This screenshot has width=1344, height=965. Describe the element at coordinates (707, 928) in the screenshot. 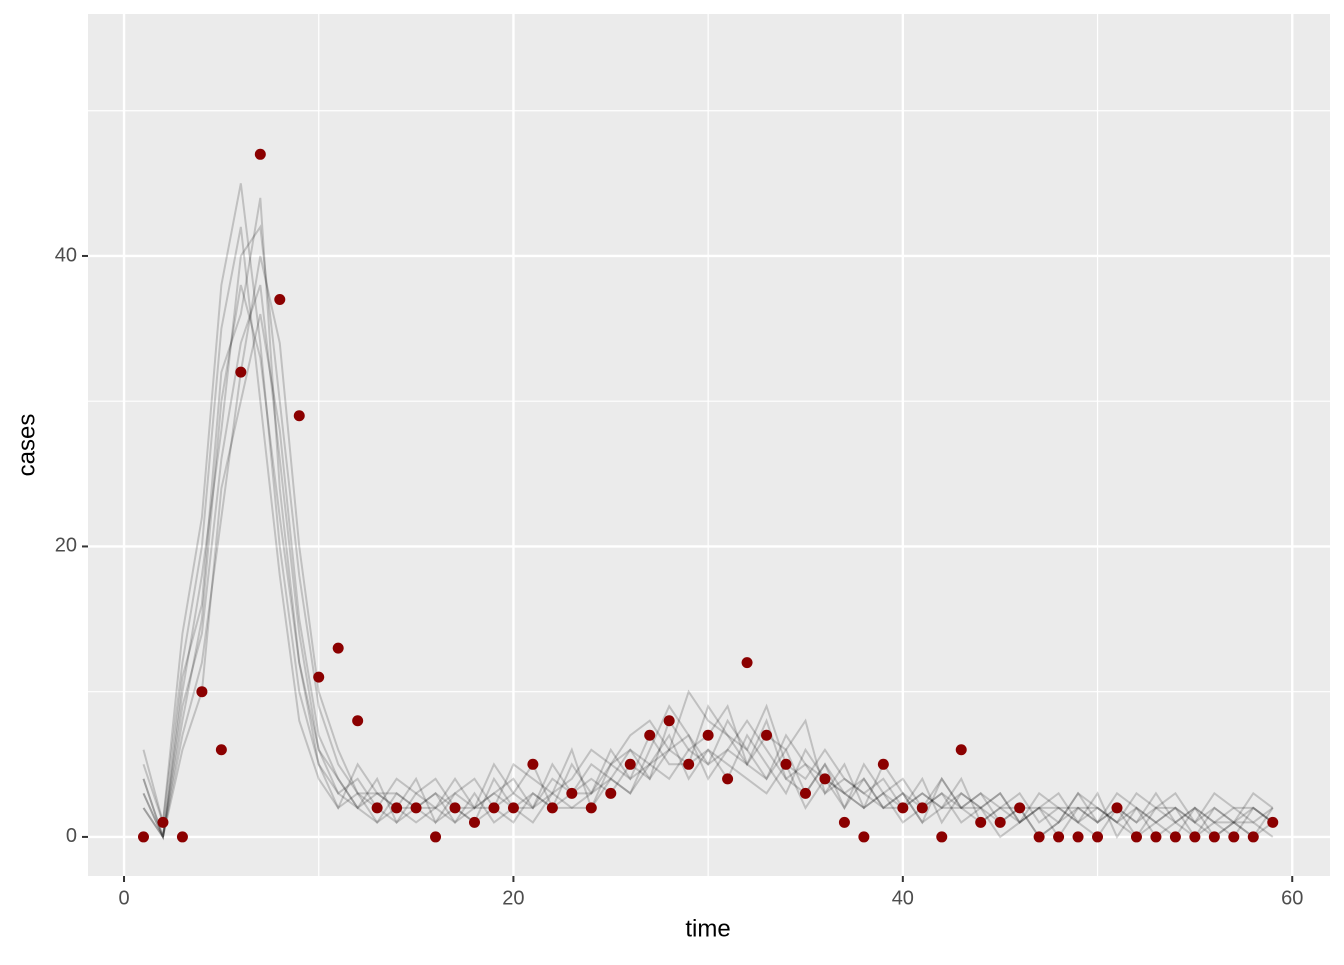

I see `x-axis-title: time` at that location.